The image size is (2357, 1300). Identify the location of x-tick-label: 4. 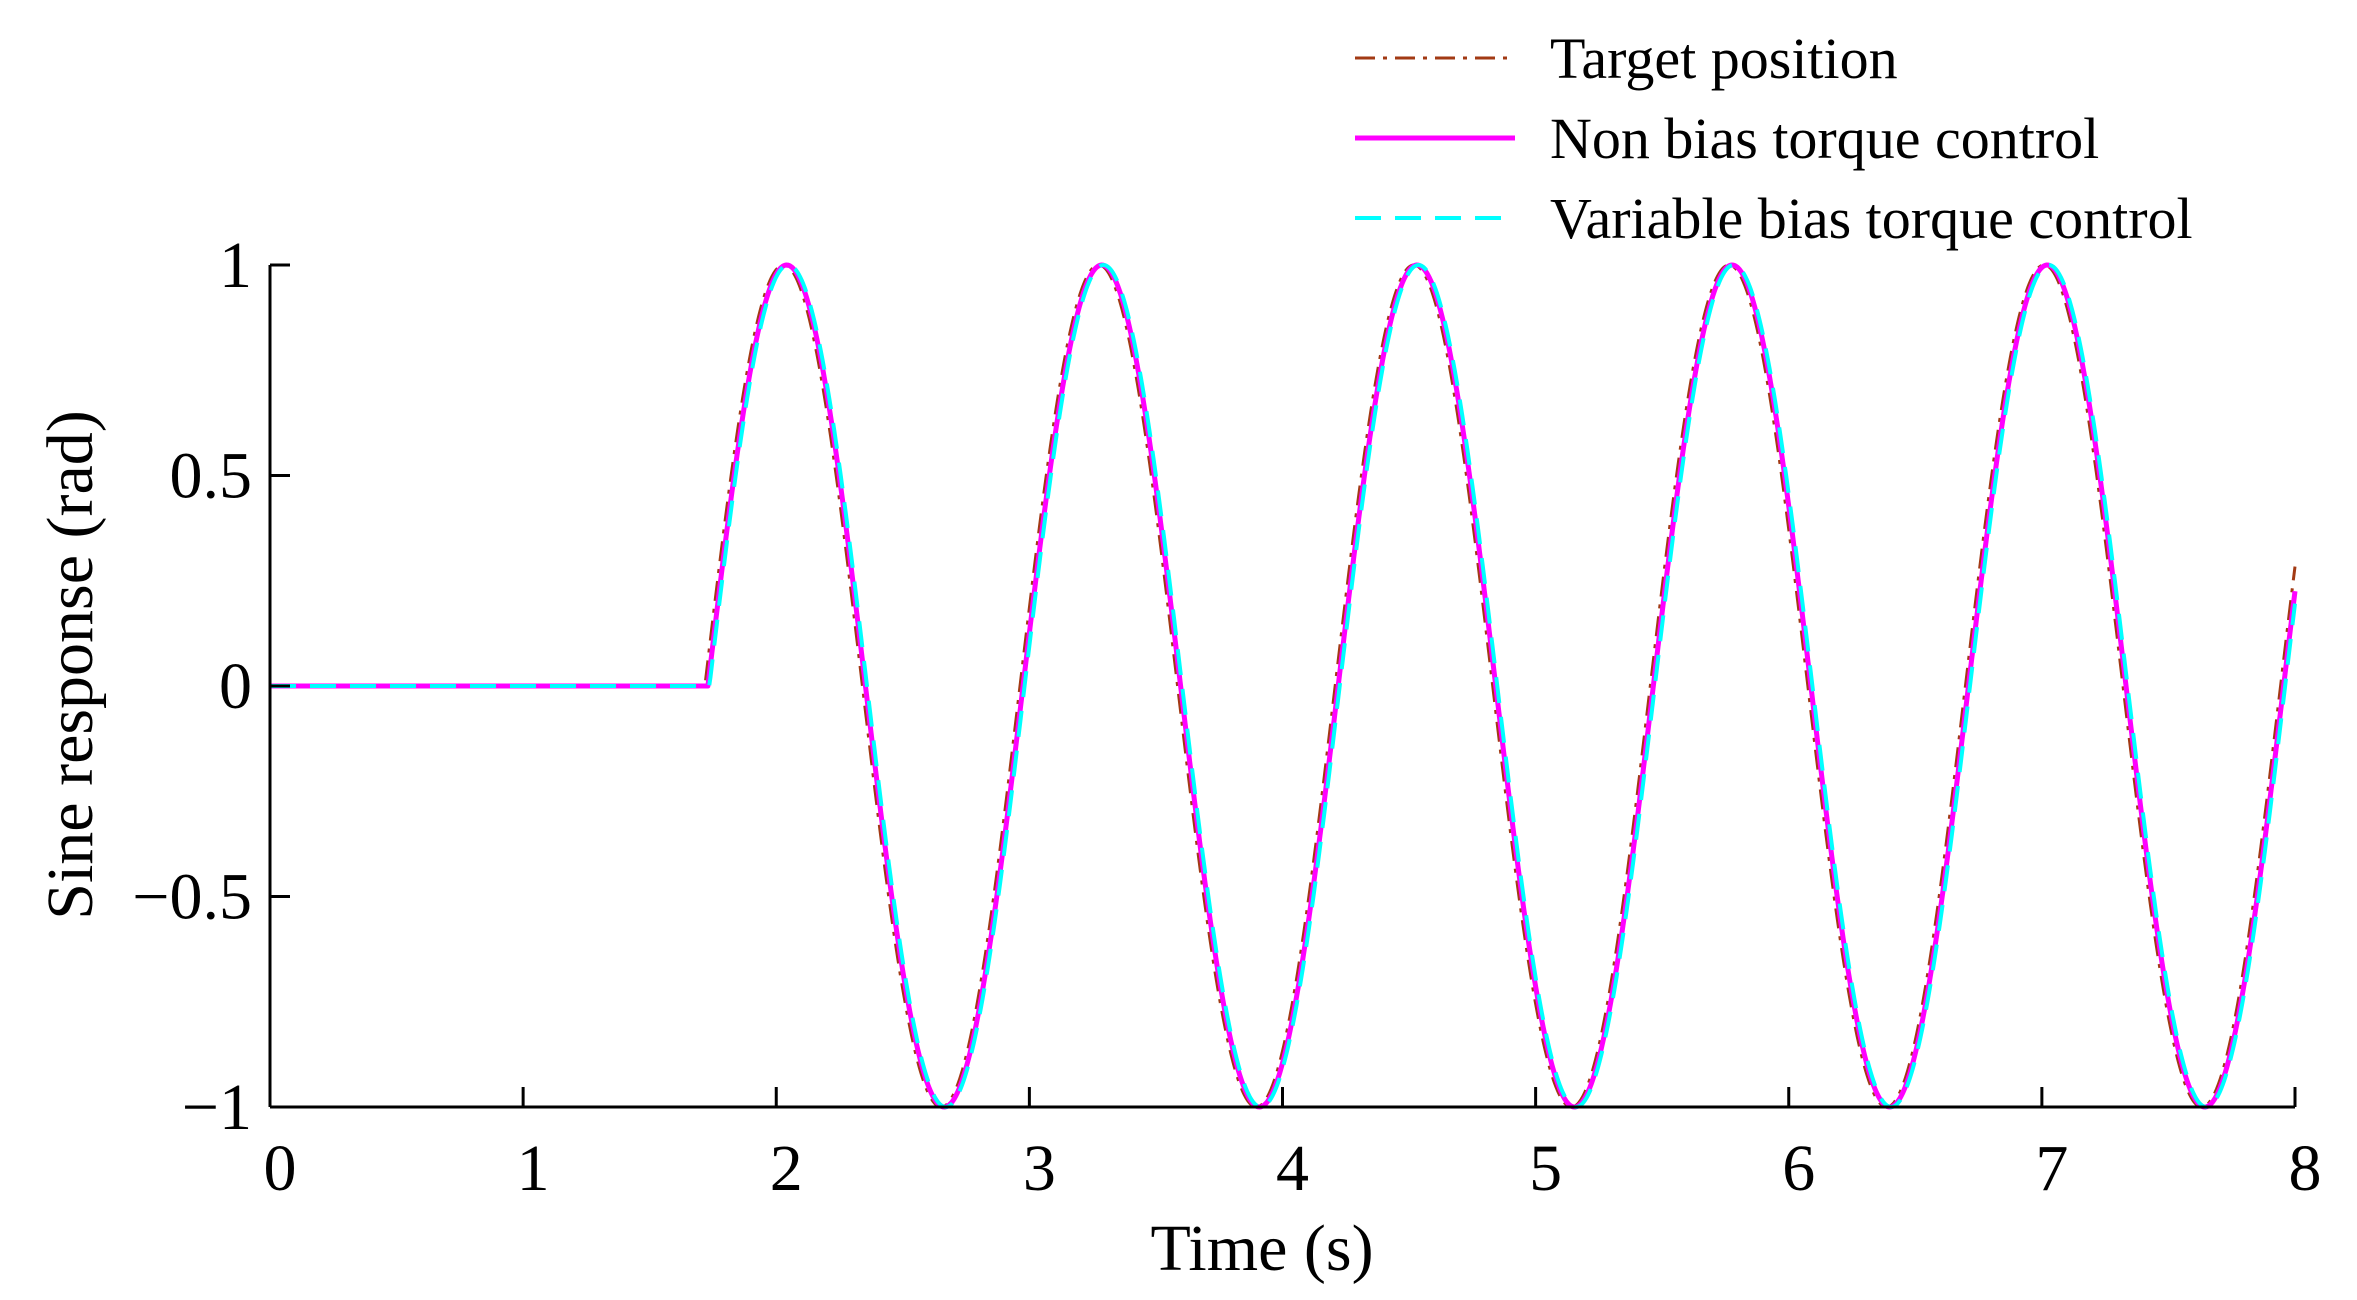
(1292, 1168).